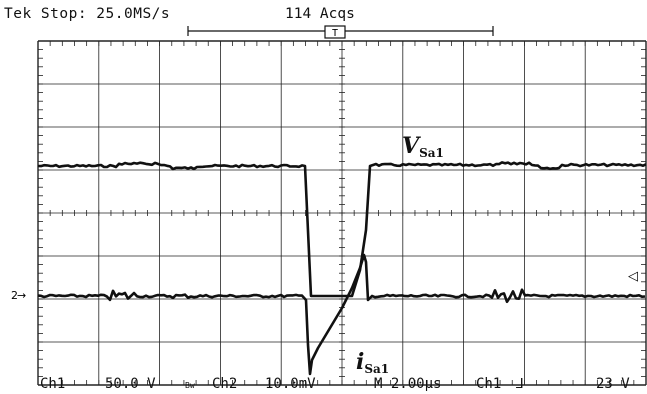 This screenshot has height=394, width=647. I want to click on acquisition-status: Tek Stop: 25.0MS/s, so click(87, 14).